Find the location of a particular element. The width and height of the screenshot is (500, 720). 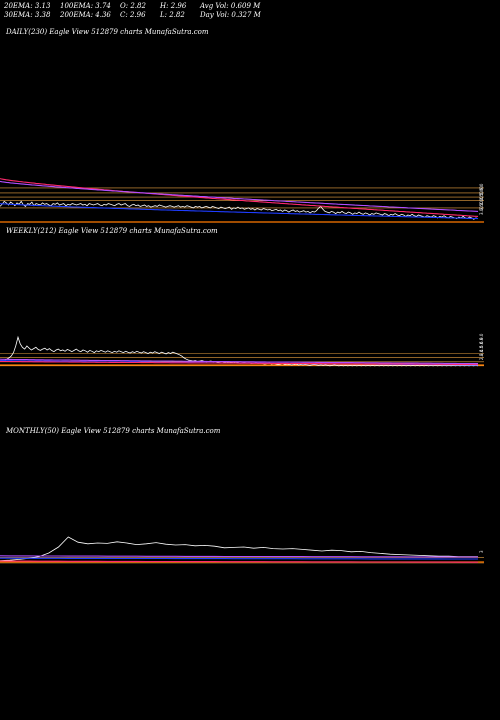

weekly-y-tick-label-0: 9.0 is located at coordinates (481, 336).